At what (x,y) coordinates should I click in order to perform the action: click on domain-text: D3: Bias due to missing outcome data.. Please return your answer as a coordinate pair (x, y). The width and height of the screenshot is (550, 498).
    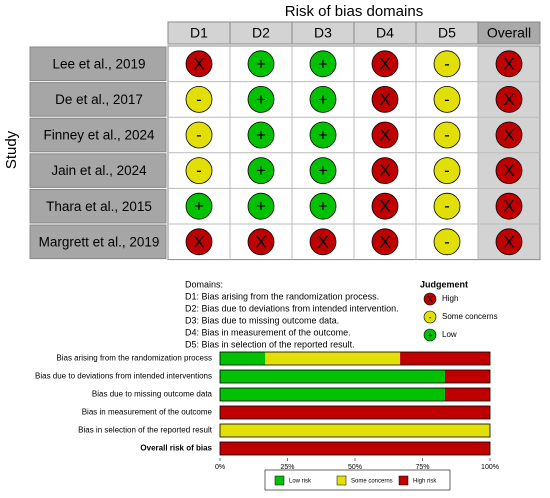
    Looking at the image, I should click on (262, 320).